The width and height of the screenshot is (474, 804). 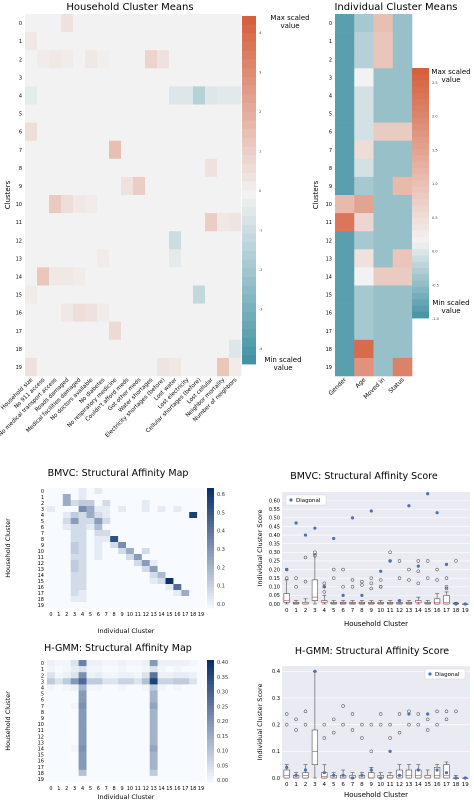 What do you see at coordinates (130, 789) in the screenshot?
I see `column-tick-label: 10` at bounding box center [130, 789].